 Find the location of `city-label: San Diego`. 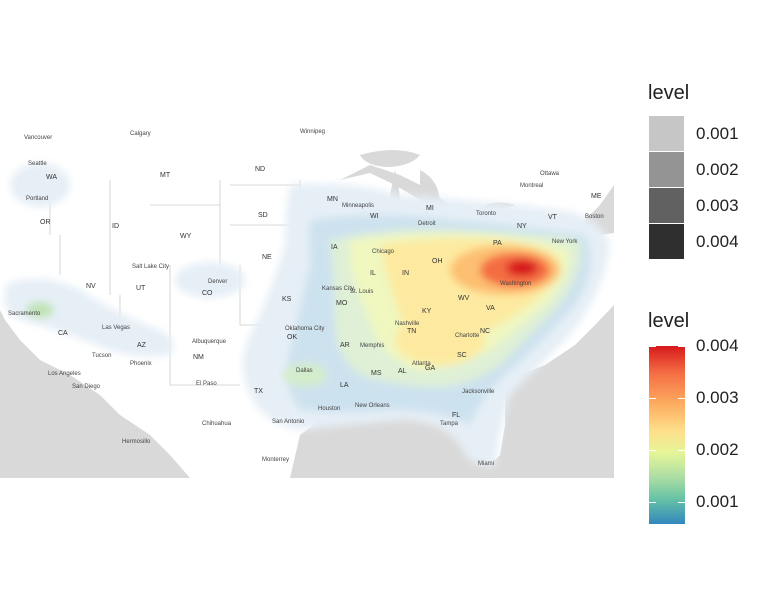

city-label: San Diego is located at coordinates (86, 387).